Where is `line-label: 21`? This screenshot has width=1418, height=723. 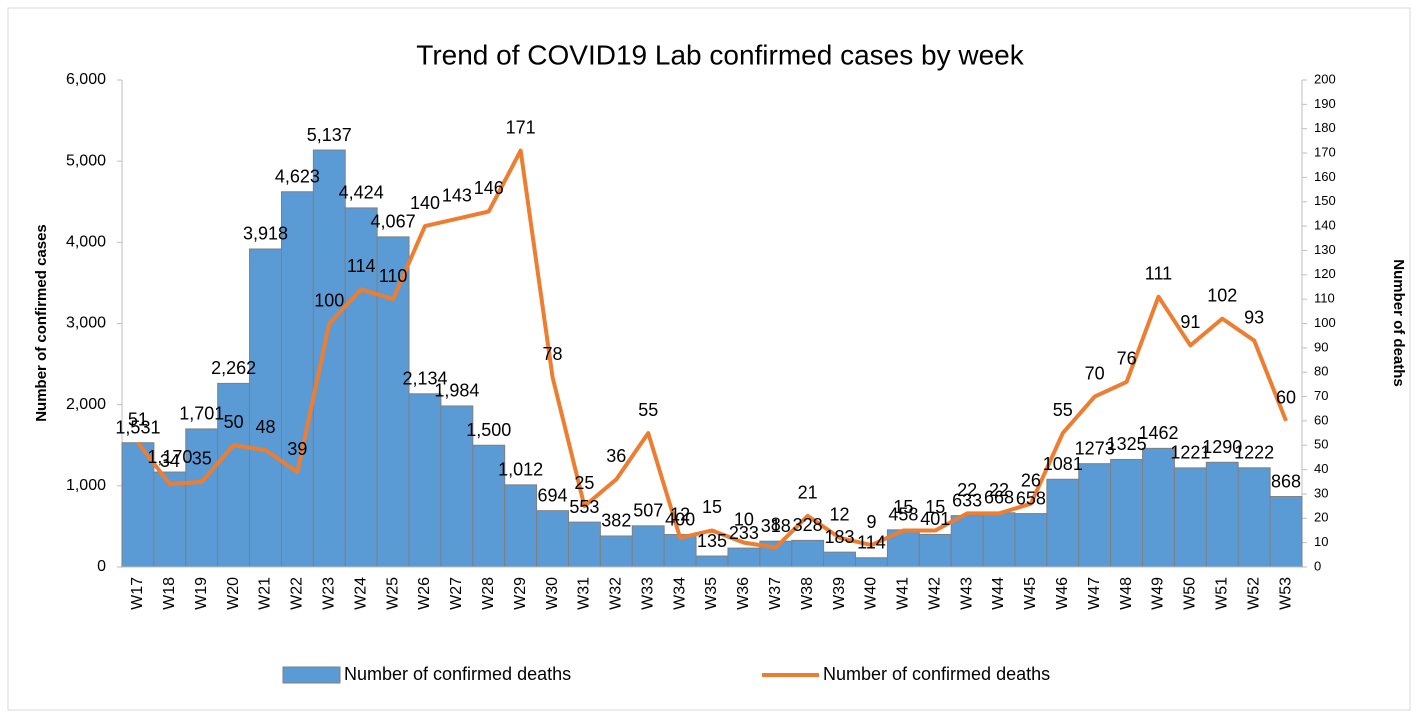 line-label: 21 is located at coordinates (808, 493).